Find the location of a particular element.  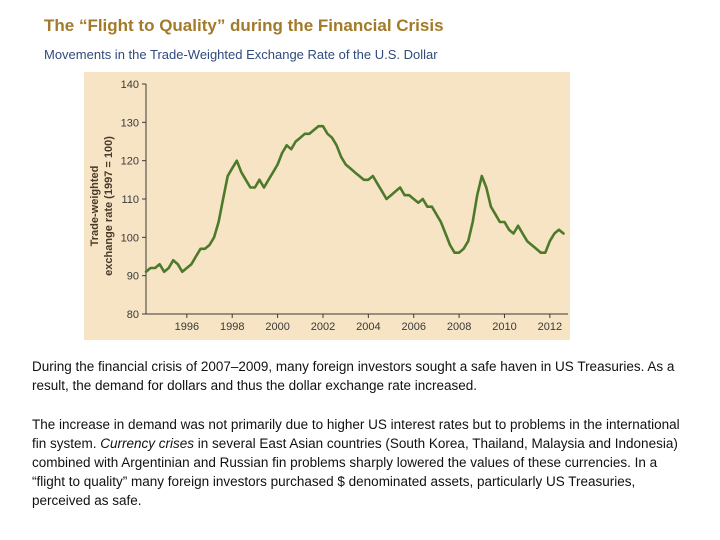

y-axis-label-text: Trade-weighted exchange rate (1997 = 100) is located at coordinates (102, 206).